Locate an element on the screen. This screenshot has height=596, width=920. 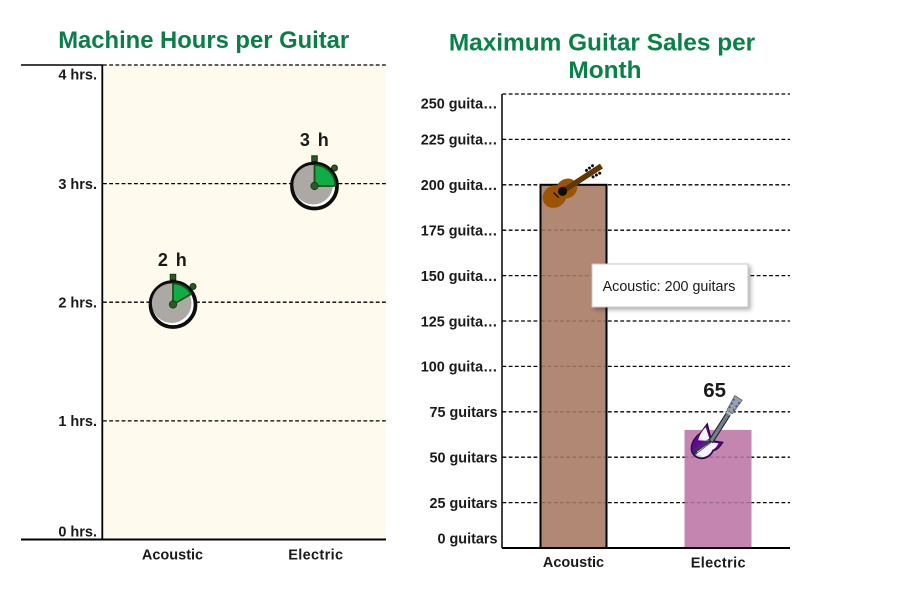
svg-text: 25 guitars is located at coordinates (464, 504).